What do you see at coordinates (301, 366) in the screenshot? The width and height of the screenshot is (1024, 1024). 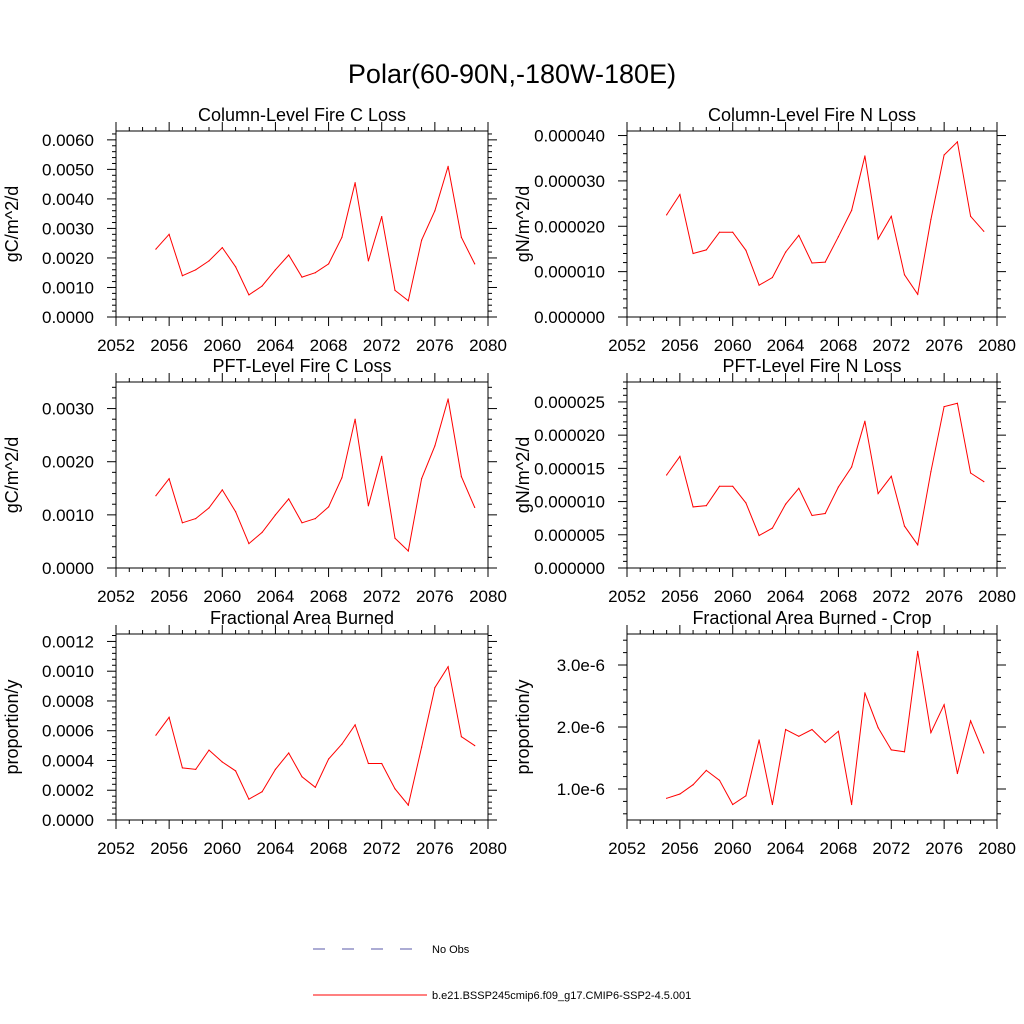 I see `panel-title: PFT-Level Fire C Loss` at bounding box center [301, 366].